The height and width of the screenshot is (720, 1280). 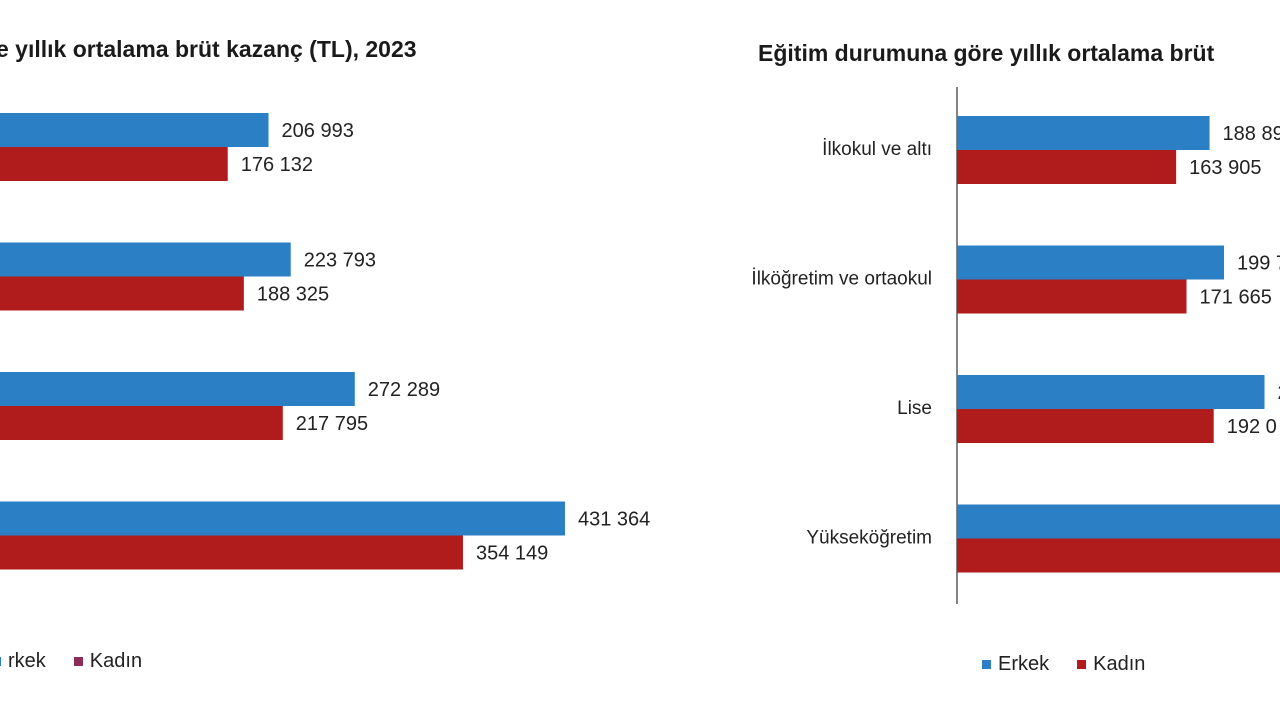 What do you see at coordinates (277, 165) in the screenshot?
I see `data-label: 176 132` at bounding box center [277, 165].